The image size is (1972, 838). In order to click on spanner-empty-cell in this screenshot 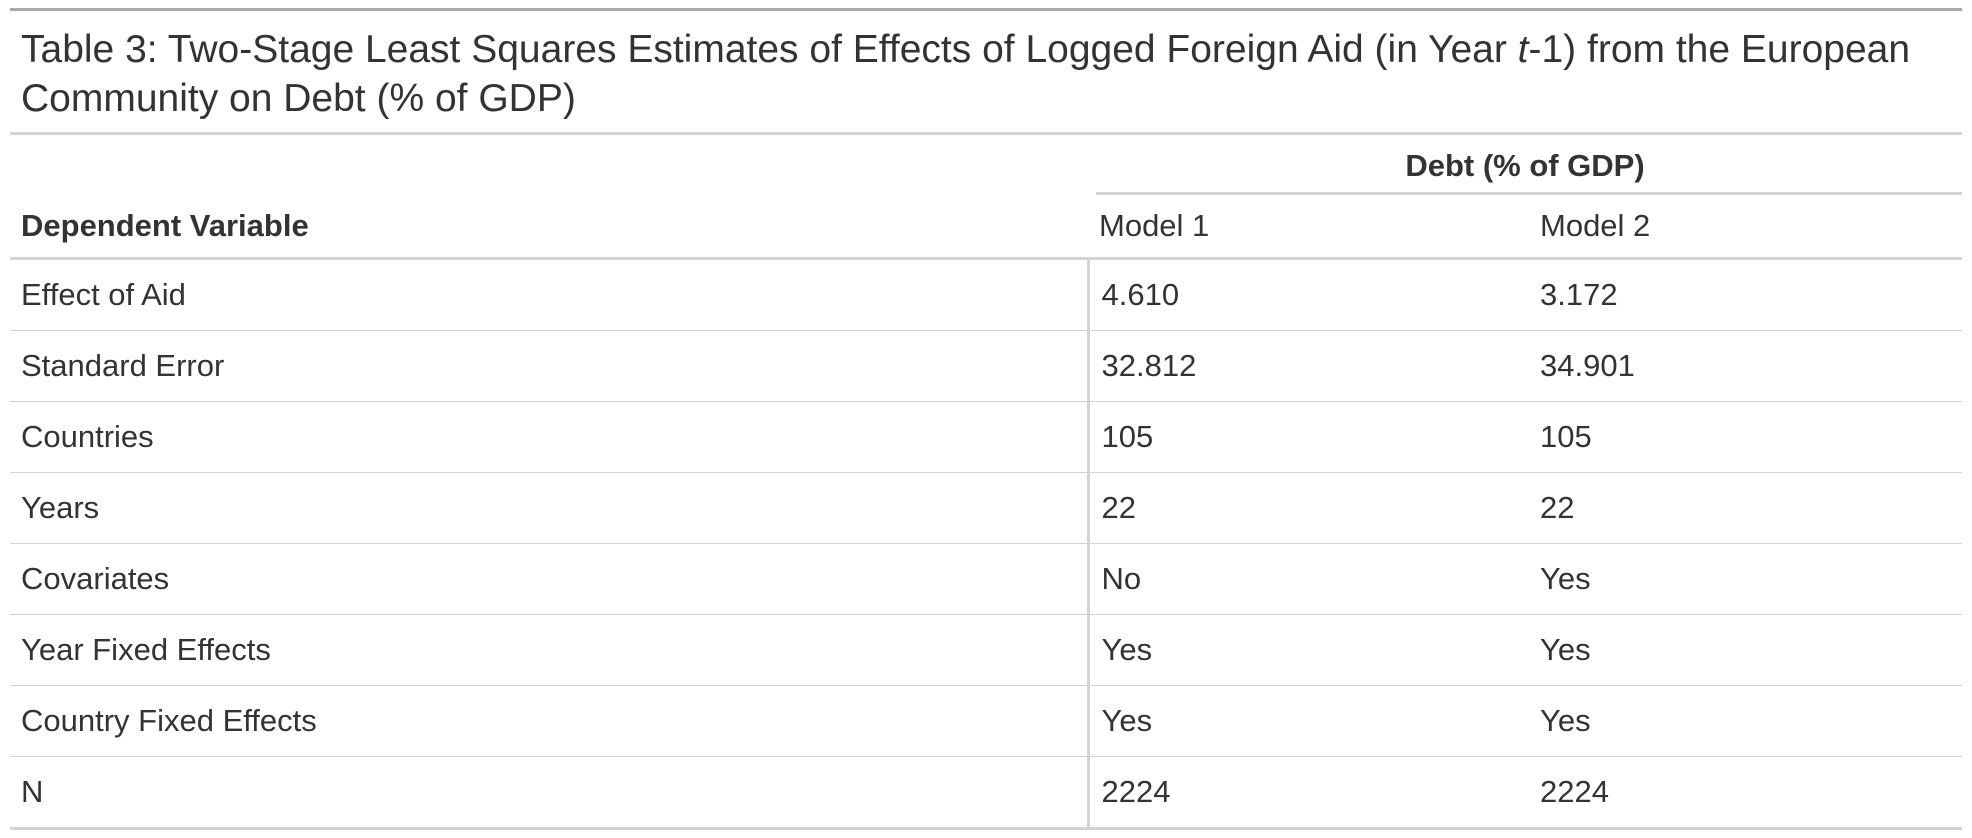, I will do `click(549, 165)`.